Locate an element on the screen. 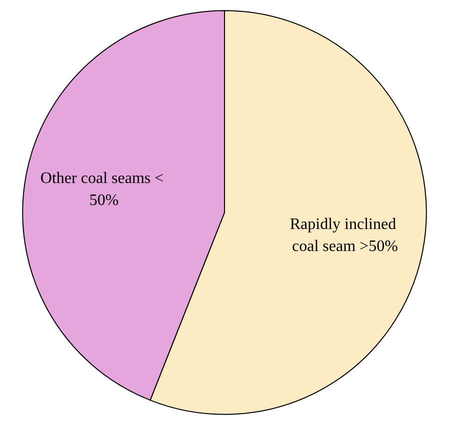  slice-label: Other coal seams < 50% is located at coordinates (104, 190).